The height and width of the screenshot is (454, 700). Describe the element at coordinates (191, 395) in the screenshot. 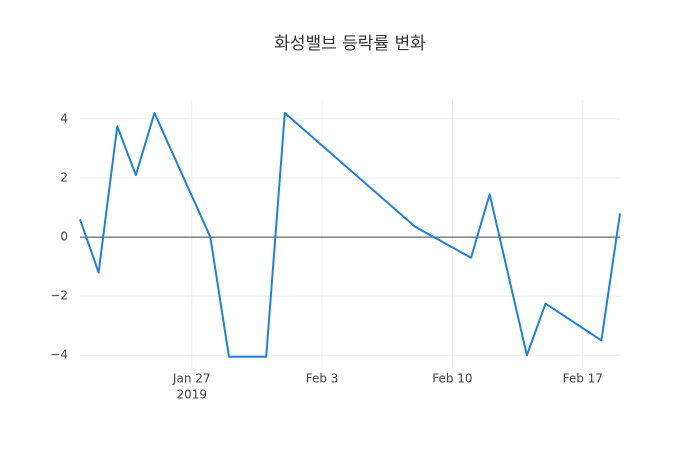

I see `x-year-label: 2019` at that location.